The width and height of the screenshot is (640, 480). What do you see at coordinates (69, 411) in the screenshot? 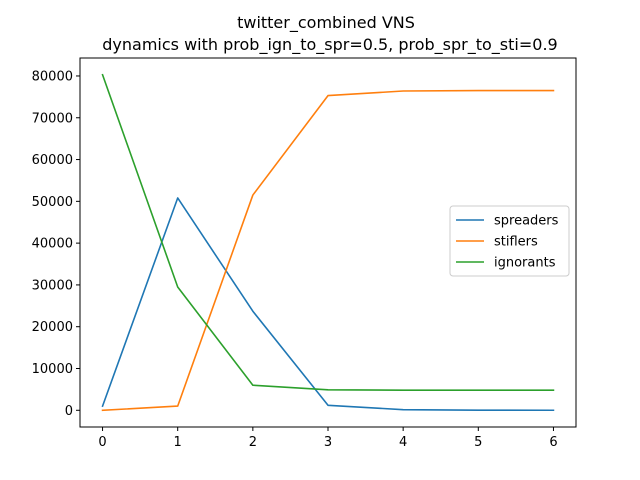
I see `y-tick-label: 0` at bounding box center [69, 411].